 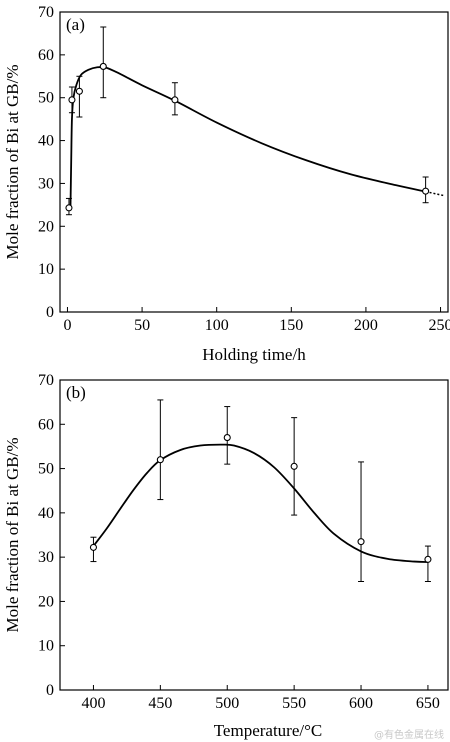 What do you see at coordinates (217, 325) in the screenshot?
I see `x-tick-label-a-100: 100` at bounding box center [217, 325].